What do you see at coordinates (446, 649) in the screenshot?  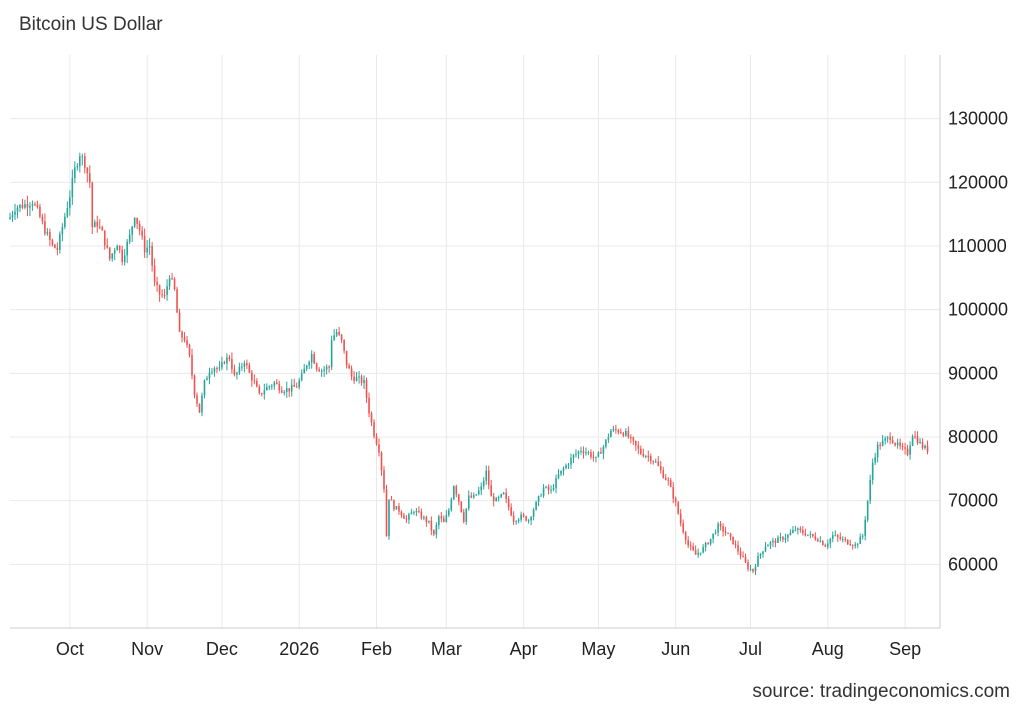 I see `x-tick-label: Mar` at bounding box center [446, 649].